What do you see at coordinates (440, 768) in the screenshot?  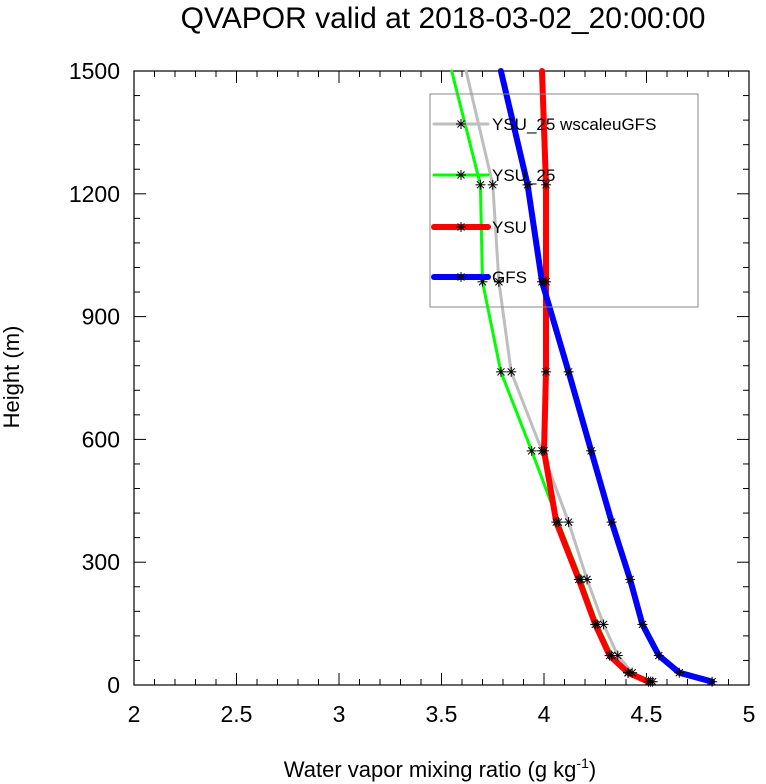 I see `x-axis-label: Water vapor mixing ratio (g kg-1)` at bounding box center [440, 768].